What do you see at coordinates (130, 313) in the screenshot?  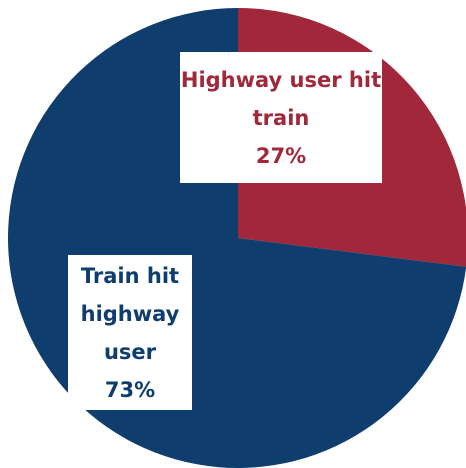 I see `category-label: Train hit highway user` at bounding box center [130, 313].